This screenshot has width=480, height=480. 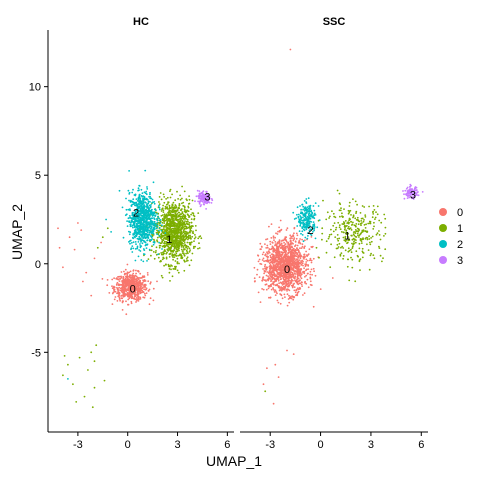 What do you see at coordinates (443, 212) in the screenshot?
I see `legend-swatch` at bounding box center [443, 212].